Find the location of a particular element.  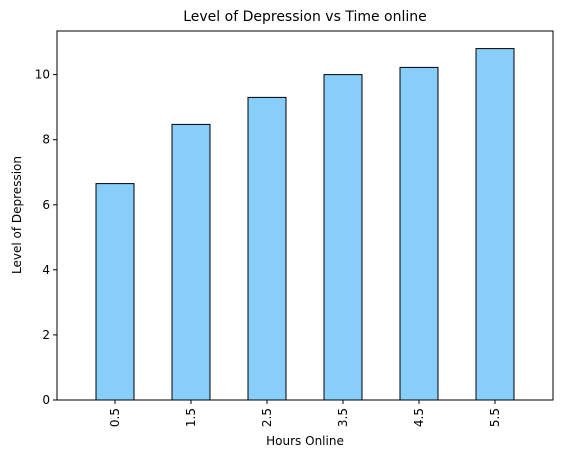

x-axis: 0.5 1.5 2.5 3.5 4.5 5.5 is located at coordinates (305, 413).